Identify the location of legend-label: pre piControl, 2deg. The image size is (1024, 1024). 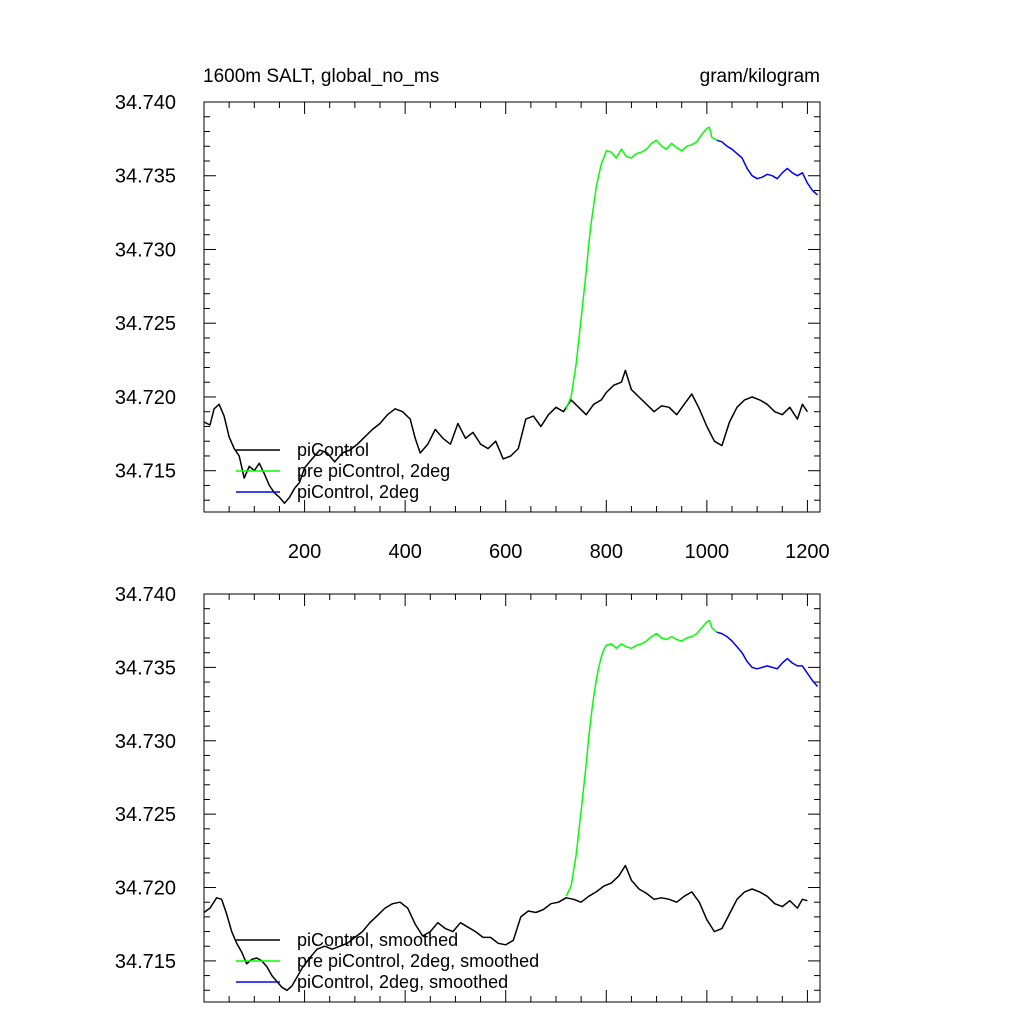
(373, 471).